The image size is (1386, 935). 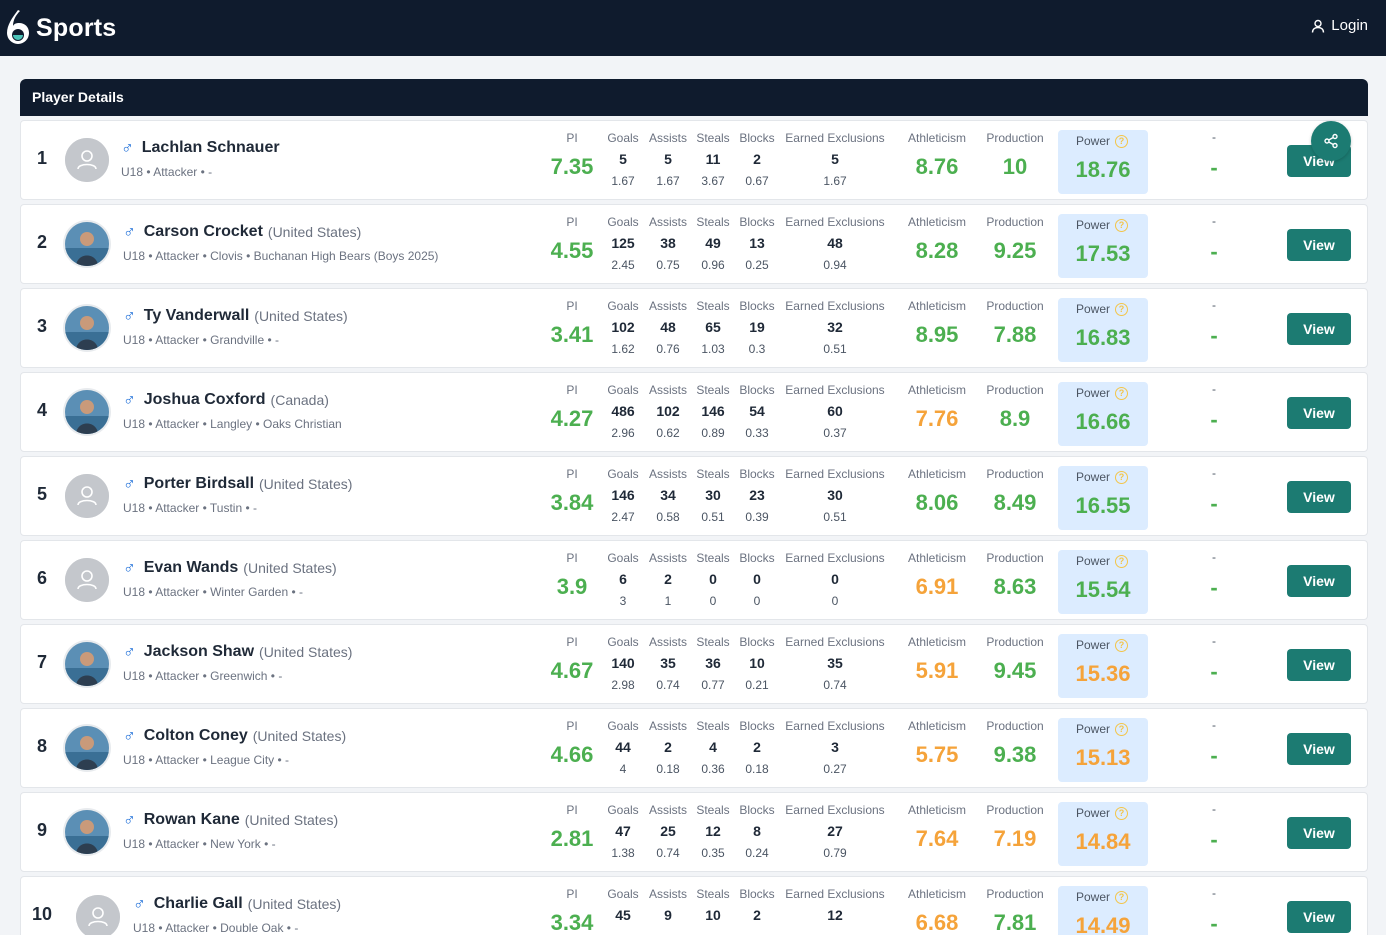 I want to click on player-name: ♂ Lachlan Schnauer, so click(x=203, y=148).